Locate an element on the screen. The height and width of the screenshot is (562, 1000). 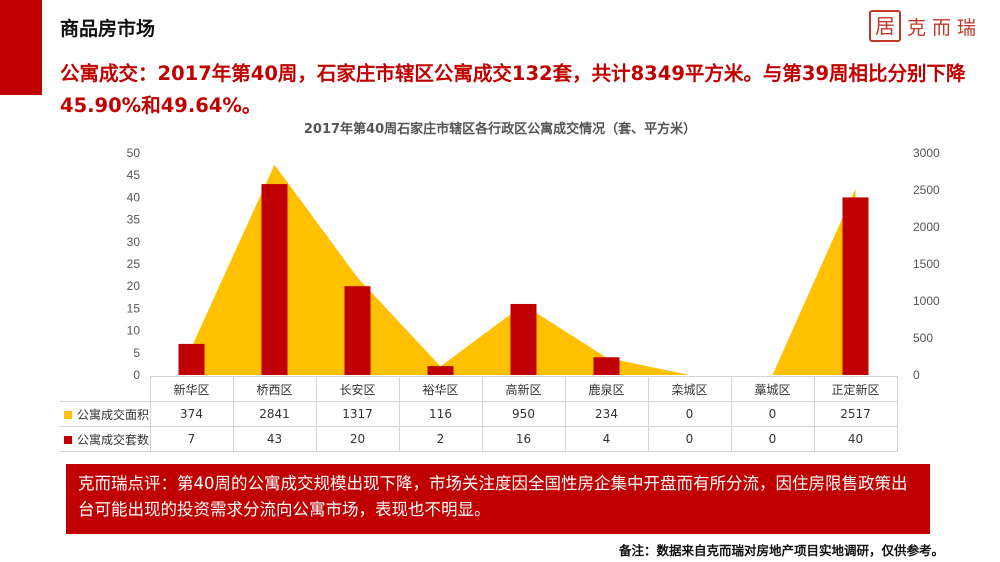
table-cell: 950 is located at coordinates (523, 414).